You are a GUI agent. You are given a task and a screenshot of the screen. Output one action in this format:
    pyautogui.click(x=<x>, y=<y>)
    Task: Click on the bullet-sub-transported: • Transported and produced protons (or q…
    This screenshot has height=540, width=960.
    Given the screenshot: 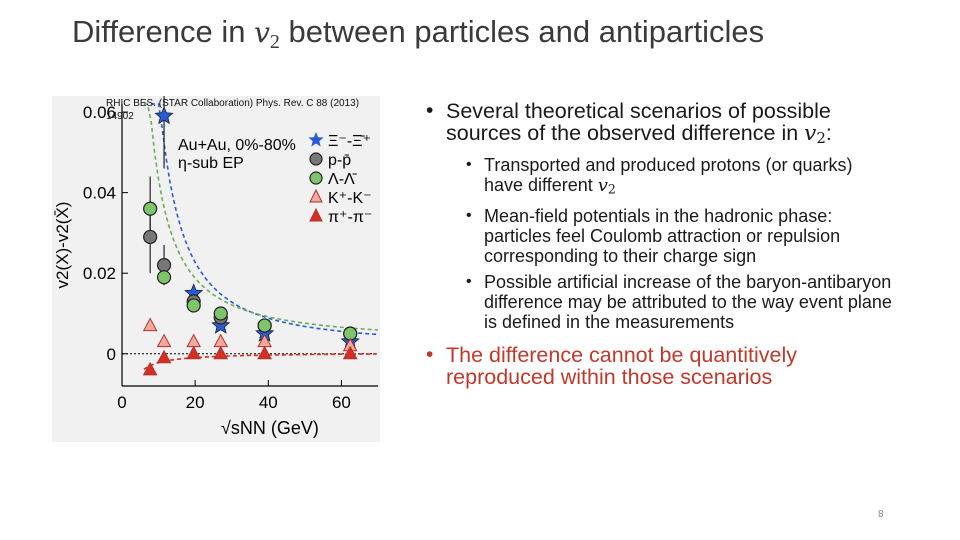 What is the action you would take?
    pyautogui.click(x=659, y=176)
    